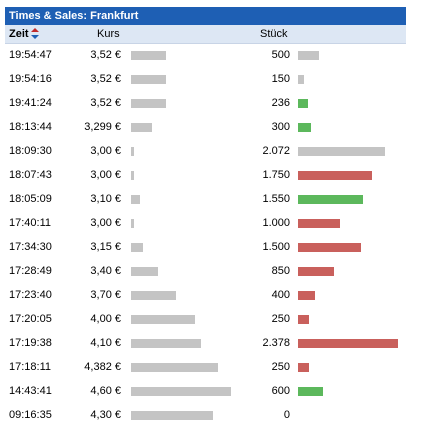 The width and height of the screenshot is (421, 436). What do you see at coordinates (105, 319) in the screenshot?
I see `trade-price: 4,00 €` at bounding box center [105, 319].